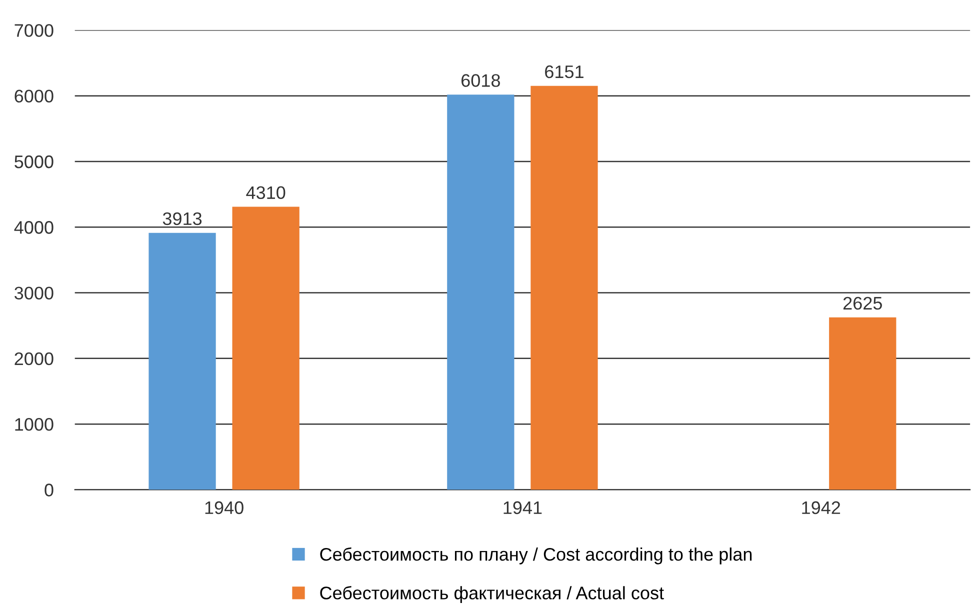 This screenshot has height=616, width=972. What do you see at coordinates (49, 490) in the screenshot?
I see `y-tick-label: 0` at bounding box center [49, 490].